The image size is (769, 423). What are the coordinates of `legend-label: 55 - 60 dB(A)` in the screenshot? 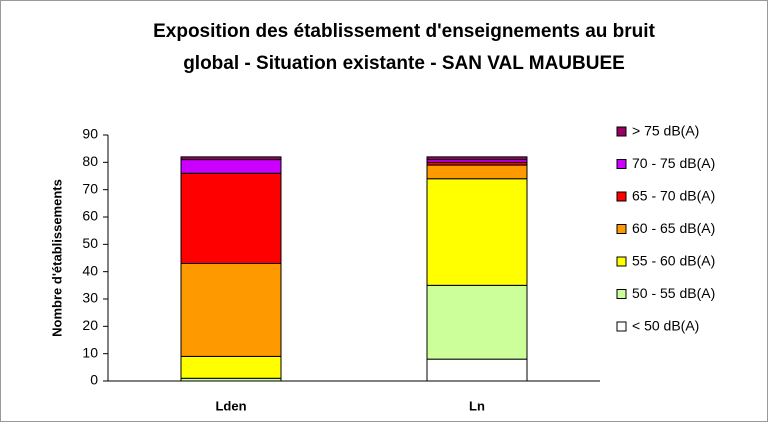 It's located at (673, 261).